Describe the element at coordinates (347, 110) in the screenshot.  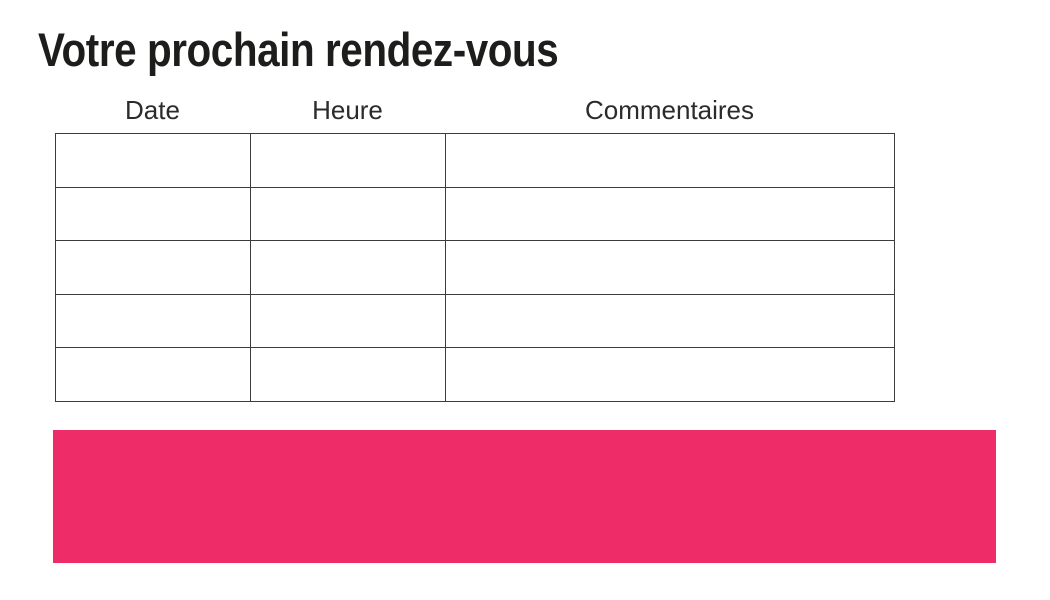
I see `column-header-heure: Heure` at that location.